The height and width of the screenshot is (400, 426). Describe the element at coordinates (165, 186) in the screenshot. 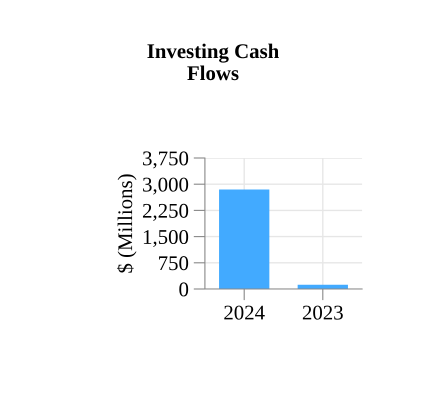

I see `y-tick-label: 3,000` at that location.